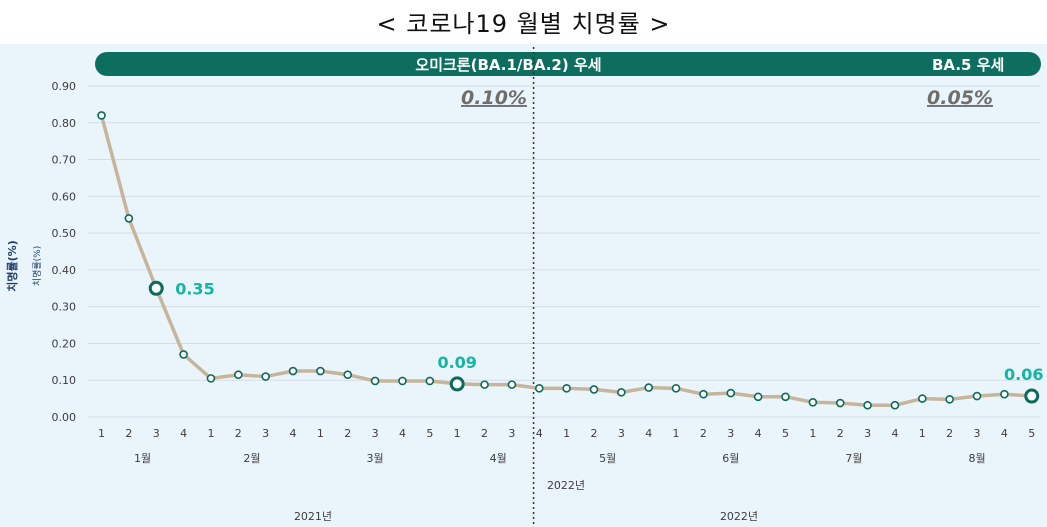 The image size is (1047, 527). What do you see at coordinates (12, 265) in the screenshot?
I see `y-axis-label: 치명률(%)` at bounding box center [12, 265].